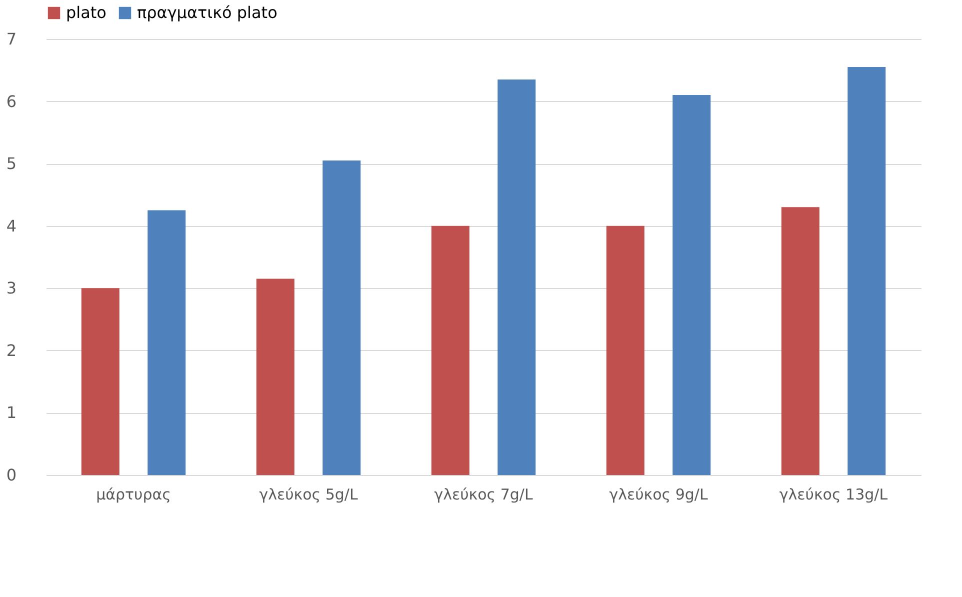  Describe the element at coordinates (11, 475) in the screenshot. I see `y-tick-label: 0` at that location.